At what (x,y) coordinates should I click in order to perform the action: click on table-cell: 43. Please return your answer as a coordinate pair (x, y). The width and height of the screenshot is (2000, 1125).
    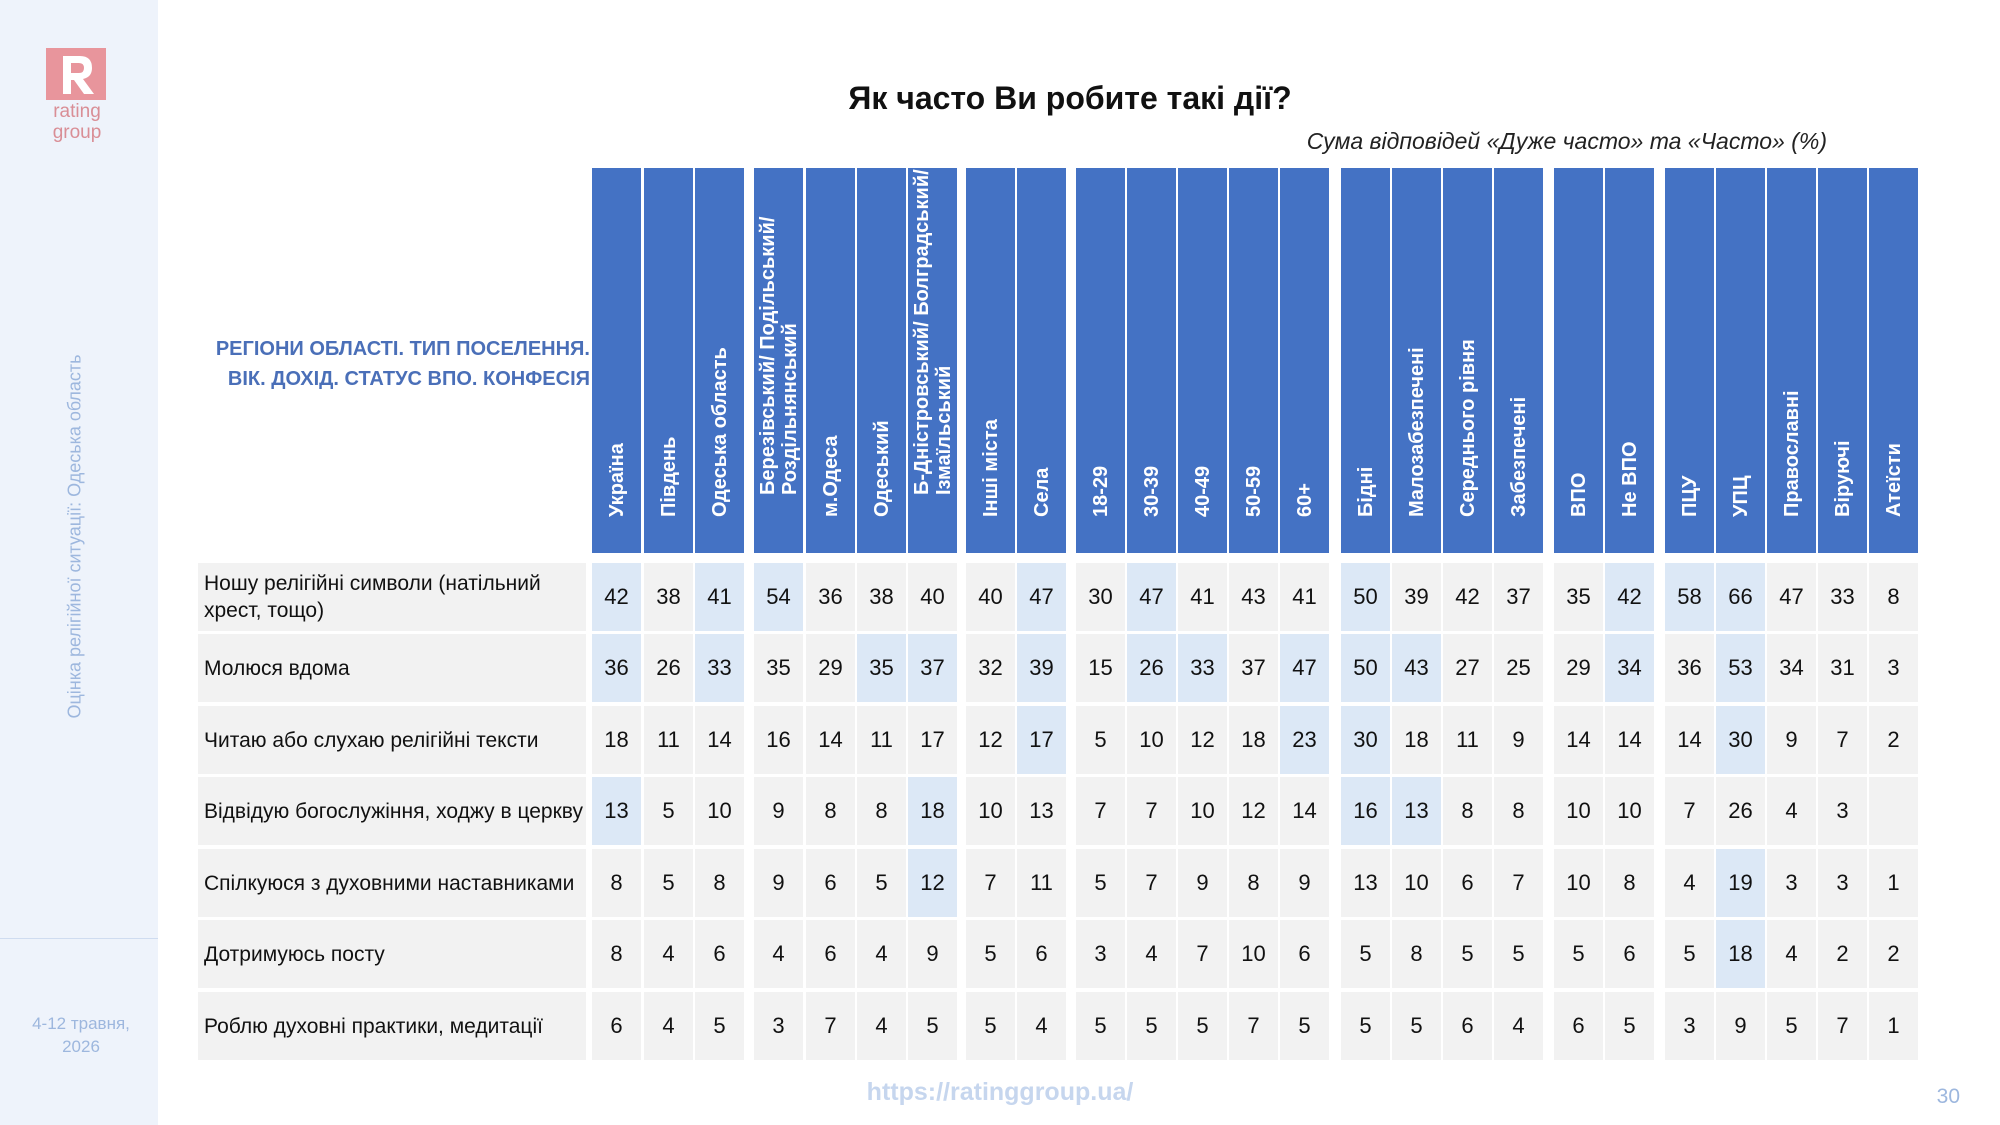
    Looking at the image, I should click on (1416, 668).